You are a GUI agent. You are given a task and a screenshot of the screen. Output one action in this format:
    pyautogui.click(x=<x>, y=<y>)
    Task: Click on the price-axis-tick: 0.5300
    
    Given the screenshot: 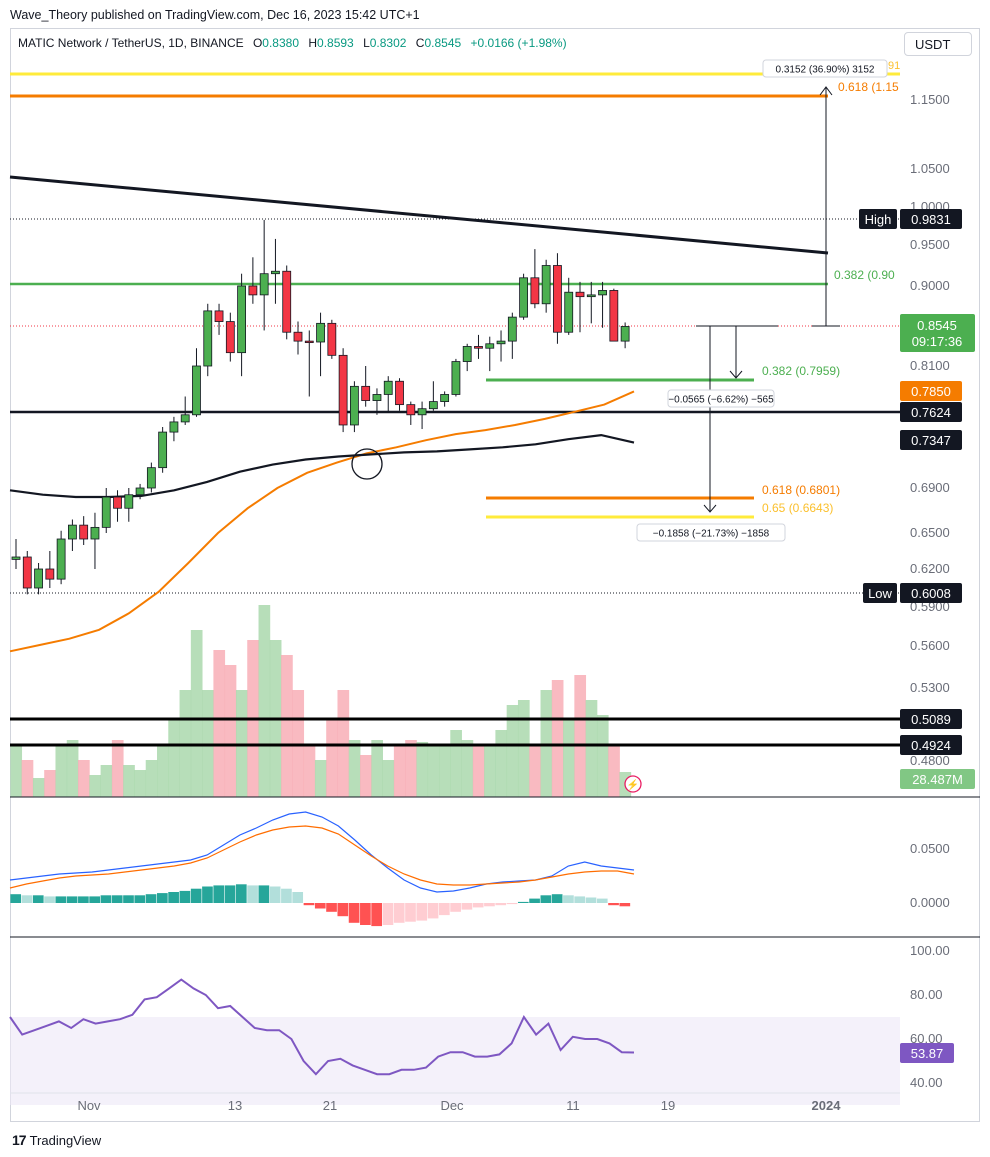 What is the action you would take?
    pyautogui.click(x=930, y=687)
    